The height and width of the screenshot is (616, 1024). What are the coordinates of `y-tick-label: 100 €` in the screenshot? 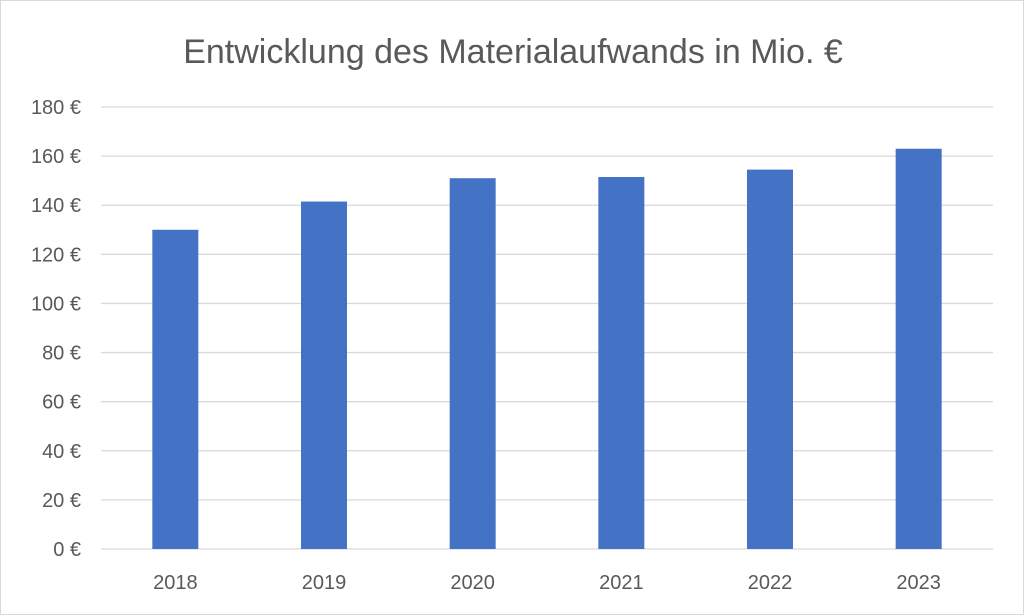 It's located at (56, 304).